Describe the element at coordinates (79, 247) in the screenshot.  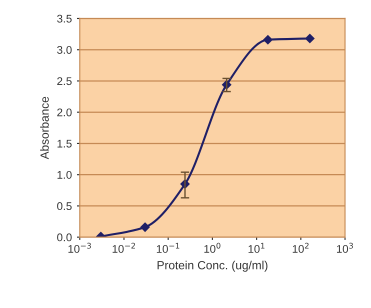
I see `x-tick-label: 10$^{−3}$` at that location.